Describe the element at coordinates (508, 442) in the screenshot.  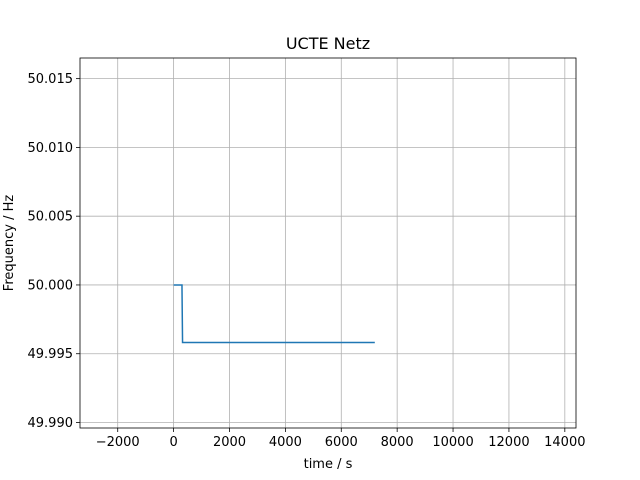
I see `x-tick-label: 12000` at that location.